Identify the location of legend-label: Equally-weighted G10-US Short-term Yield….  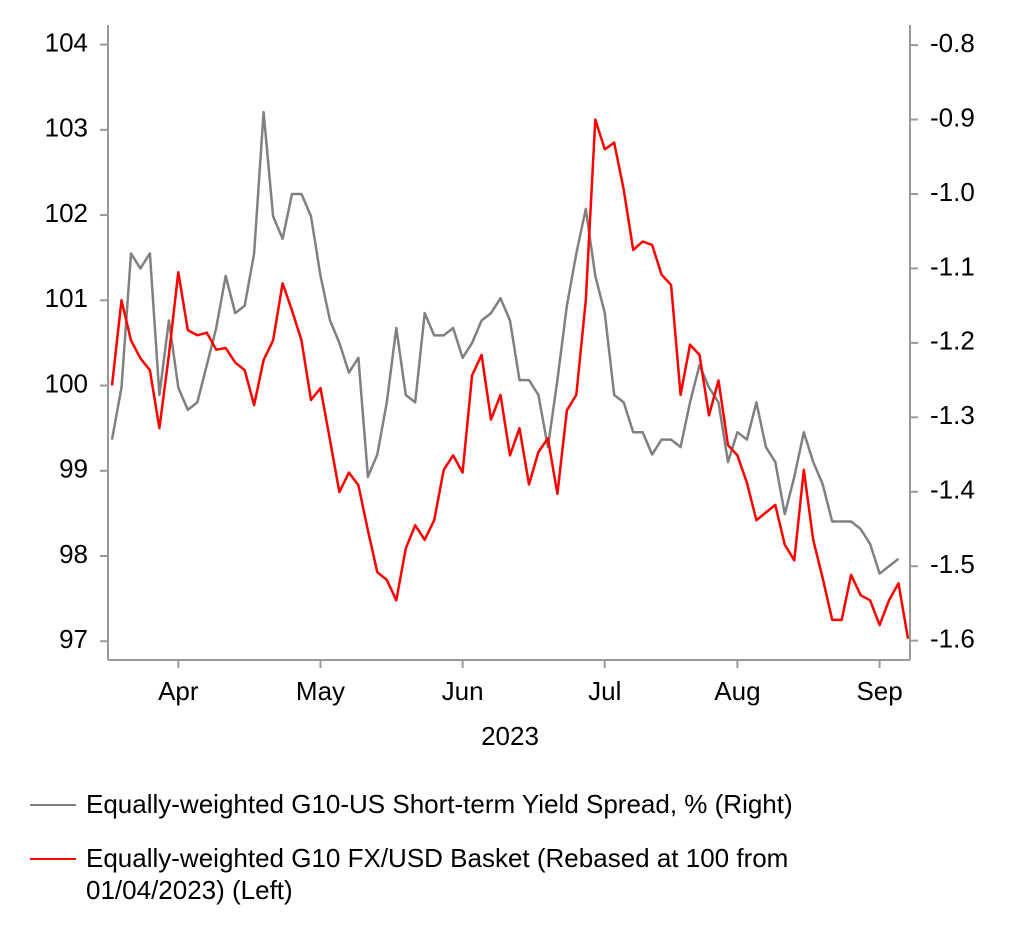
(439, 804).